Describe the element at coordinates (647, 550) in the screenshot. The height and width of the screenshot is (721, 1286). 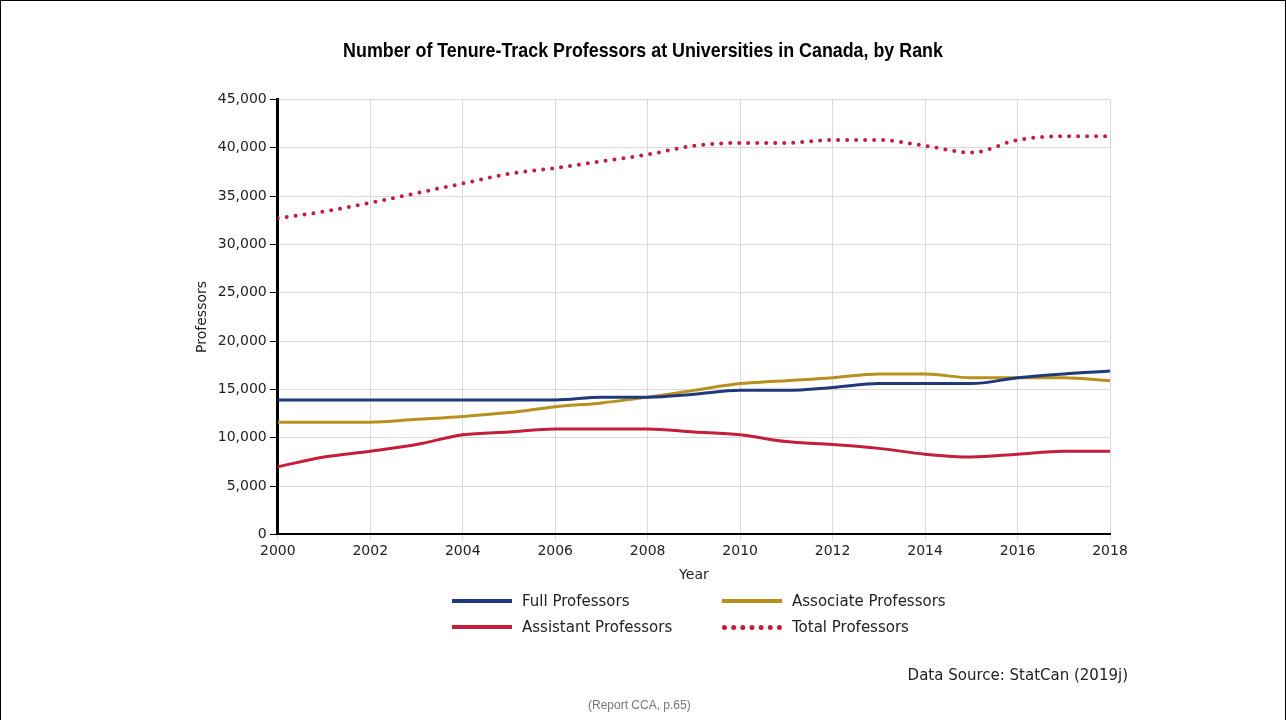
I see `x-tick-label: 2008` at that location.